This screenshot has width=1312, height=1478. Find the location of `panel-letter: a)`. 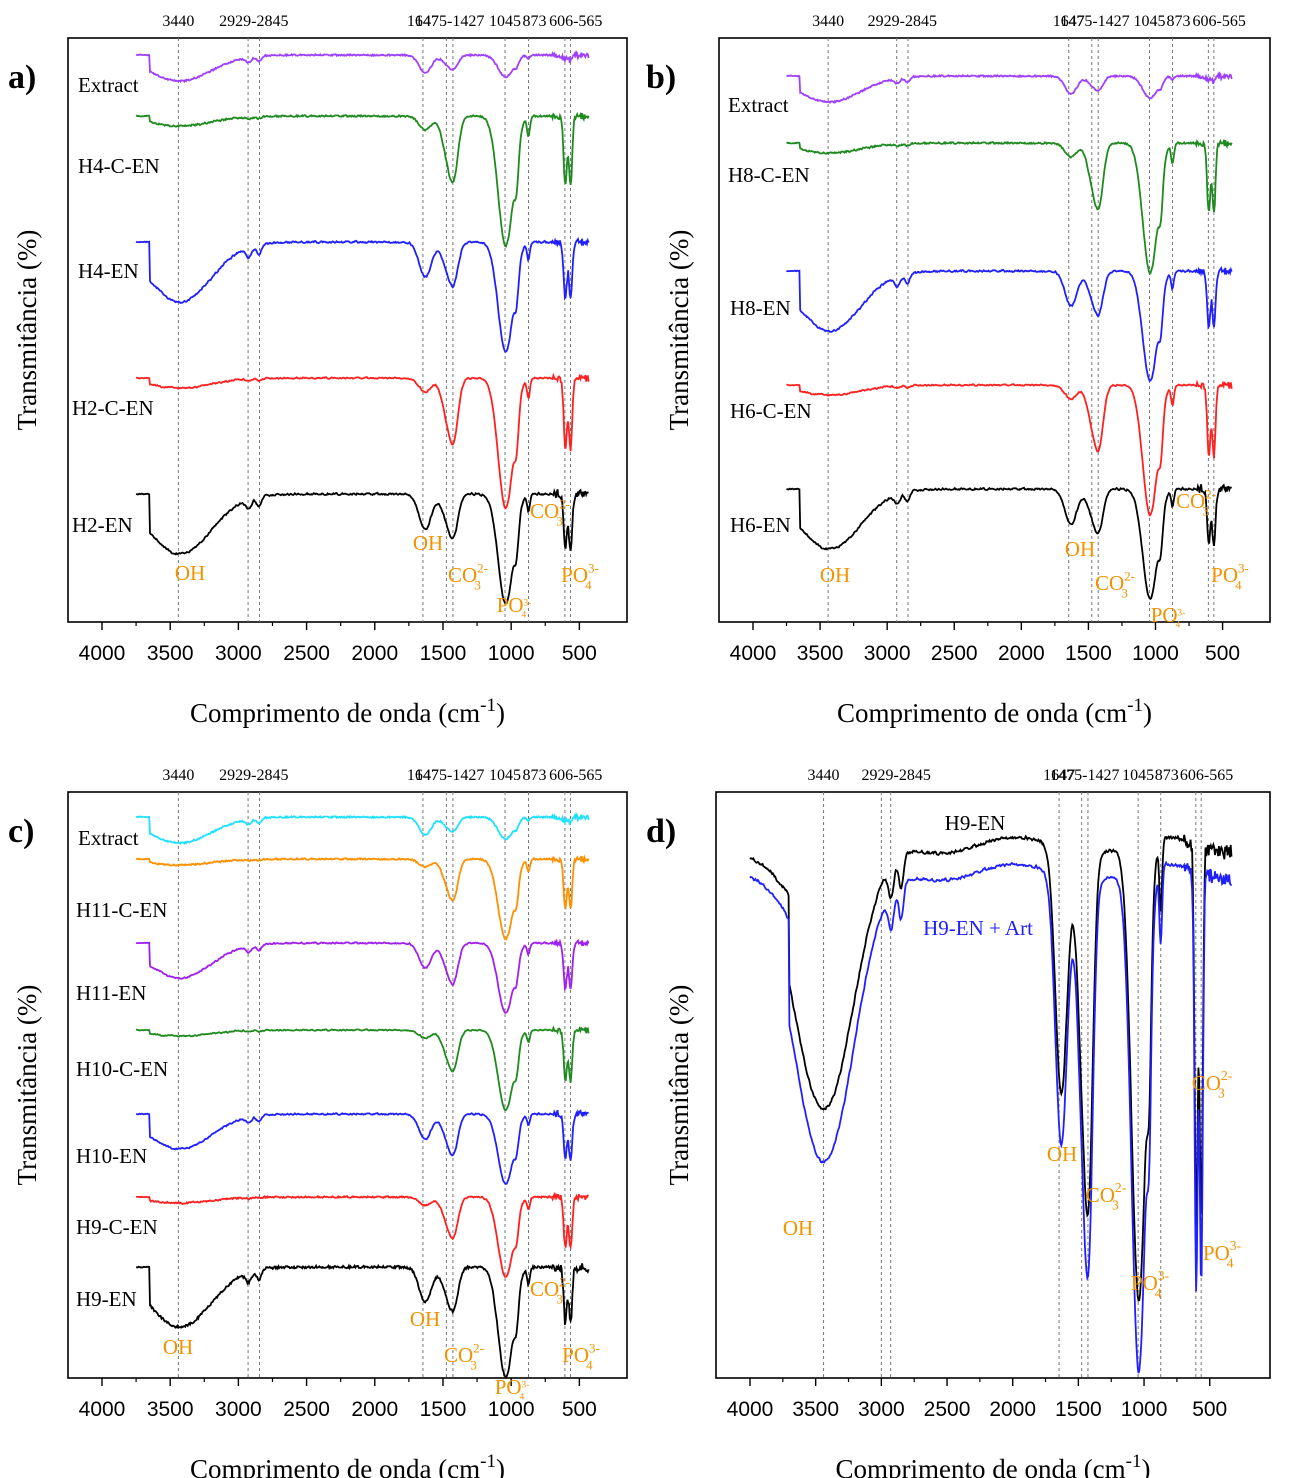

panel-letter: a) is located at coordinates (22, 77).